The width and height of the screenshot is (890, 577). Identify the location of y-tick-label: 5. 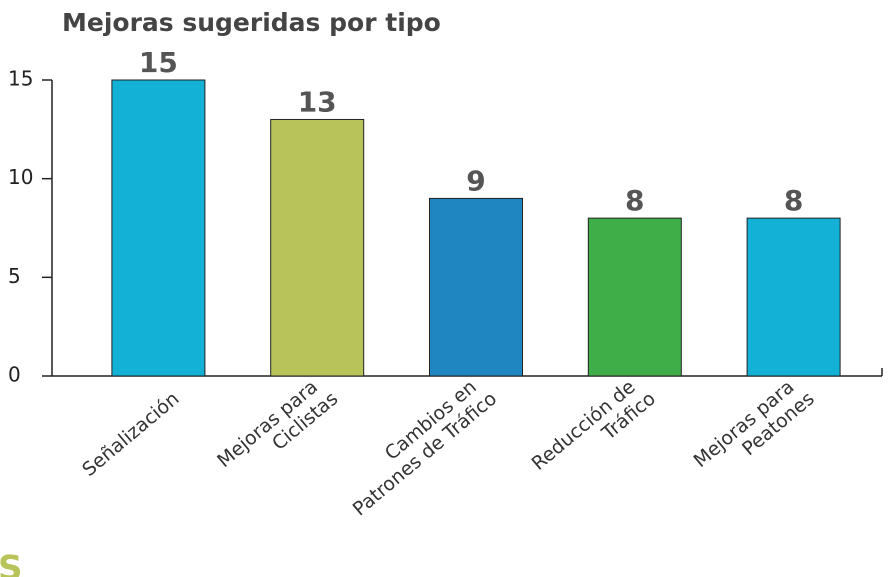
(14, 276).